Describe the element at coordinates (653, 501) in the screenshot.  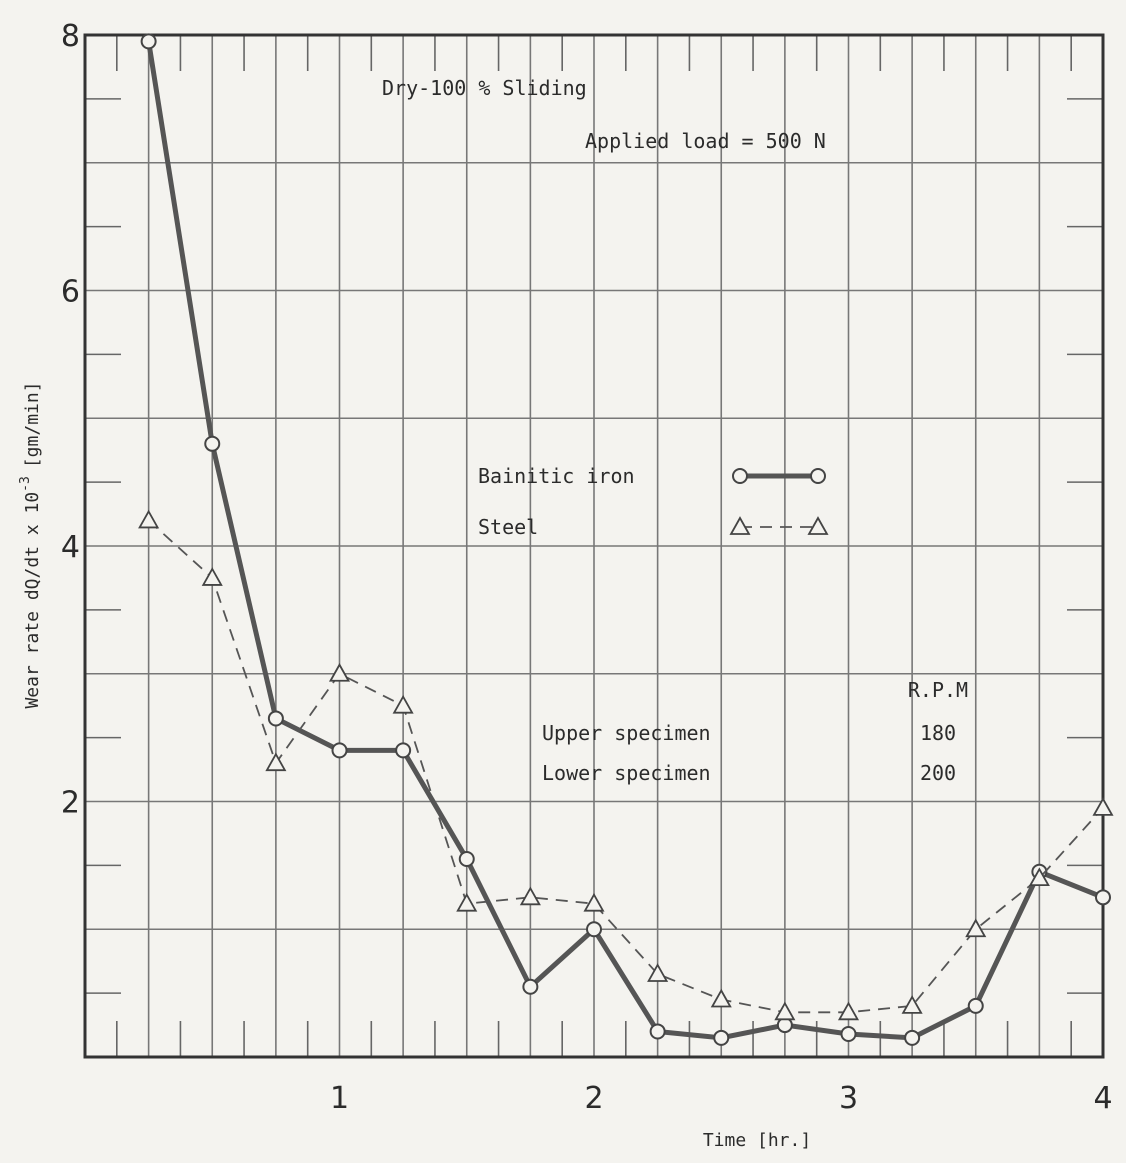
I see `legend: Bainitic iron Steel` at that location.